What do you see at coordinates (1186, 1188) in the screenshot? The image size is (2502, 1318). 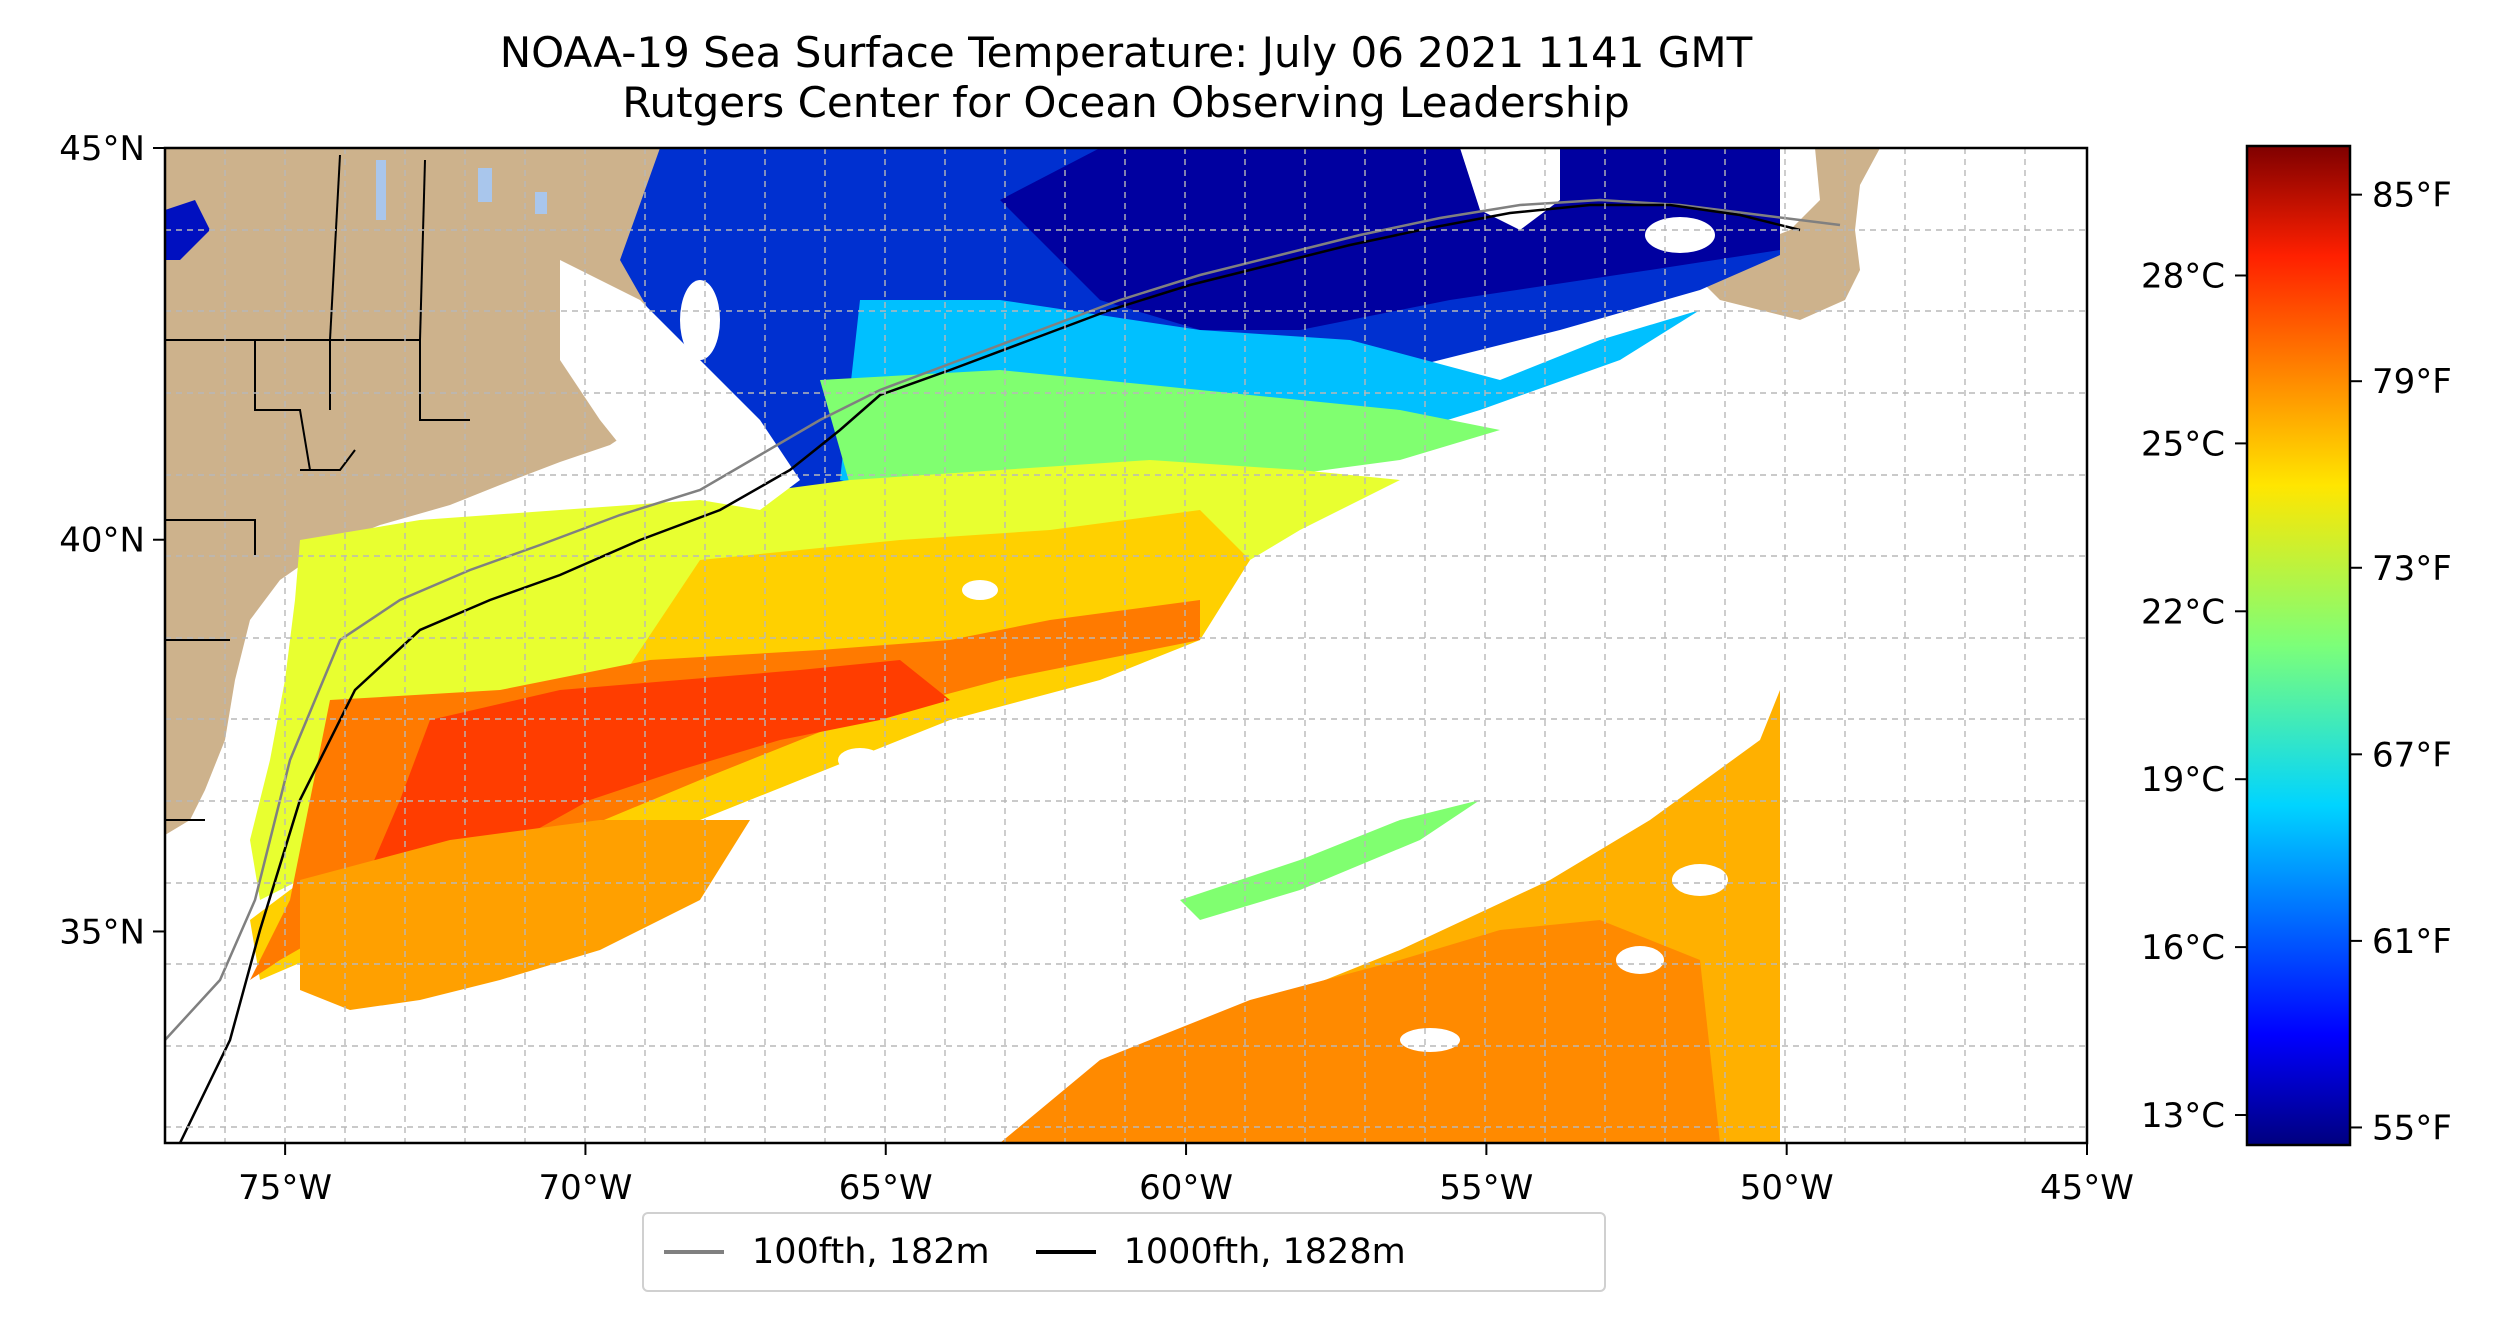 I see `lon-tick-label: 60°W` at bounding box center [1186, 1188].